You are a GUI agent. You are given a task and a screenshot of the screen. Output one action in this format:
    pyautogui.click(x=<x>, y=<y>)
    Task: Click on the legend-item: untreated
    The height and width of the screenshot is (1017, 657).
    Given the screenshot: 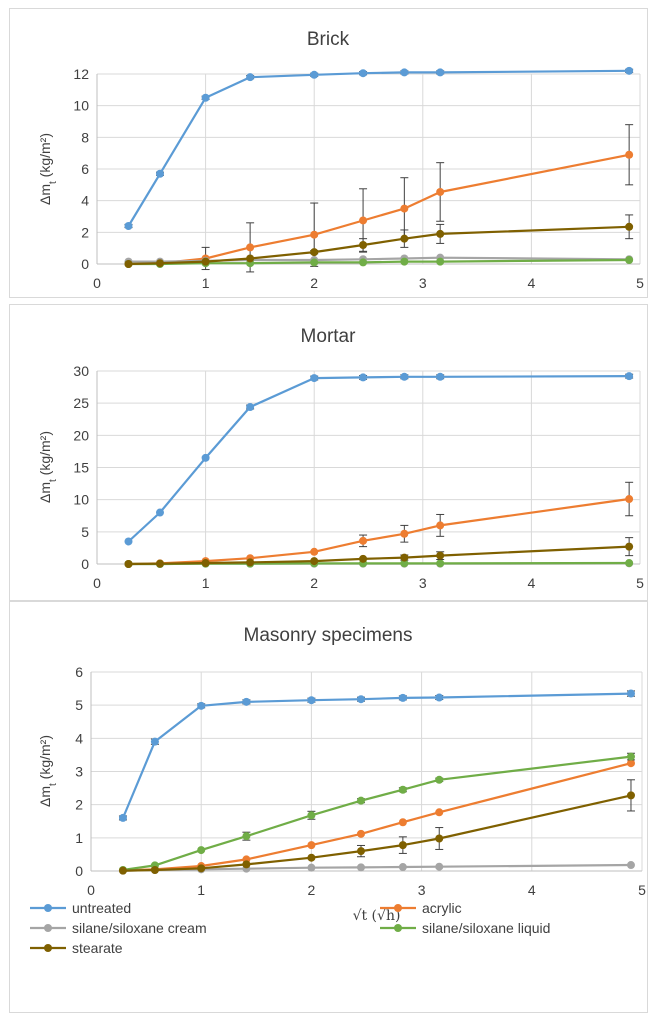 What is the action you would take?
    pyautogui.click(x=80, y=908)
    